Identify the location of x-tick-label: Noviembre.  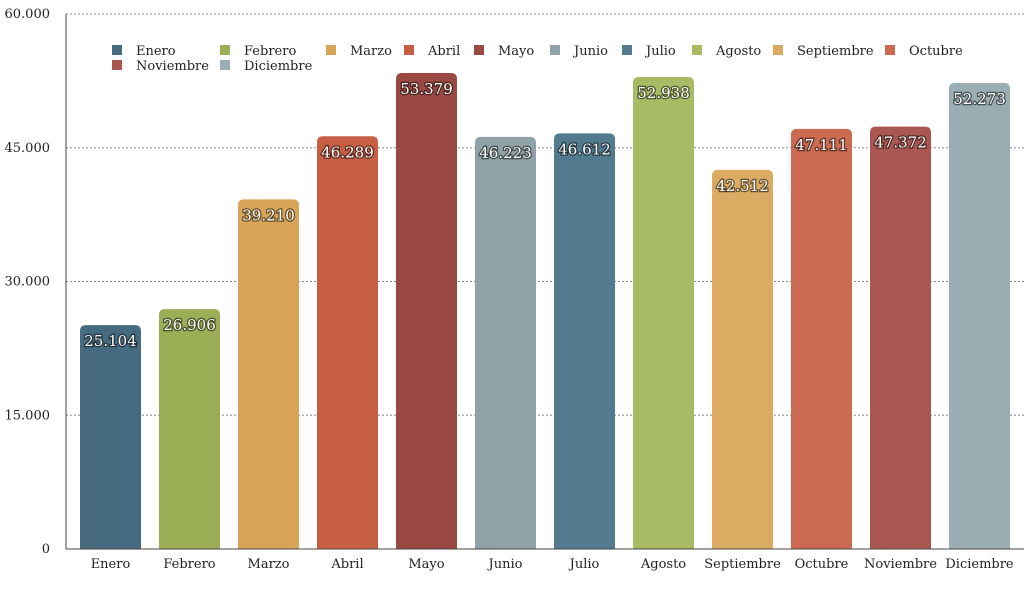
(900, 564).